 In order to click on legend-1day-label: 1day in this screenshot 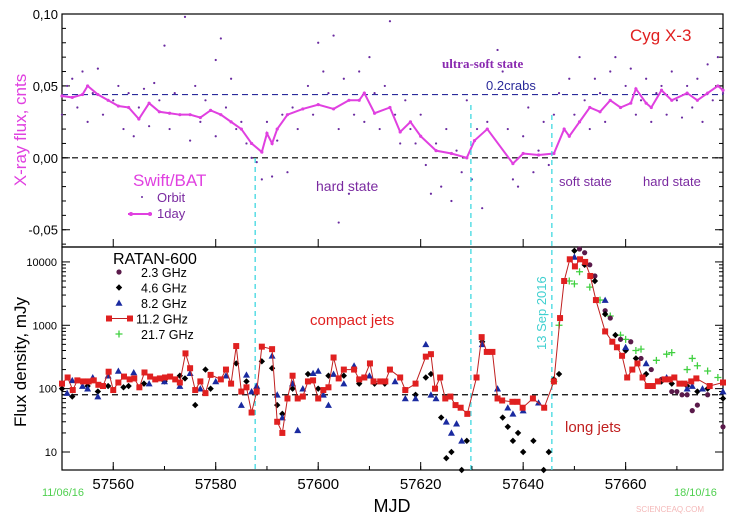, I will do `click(171, 213)`.